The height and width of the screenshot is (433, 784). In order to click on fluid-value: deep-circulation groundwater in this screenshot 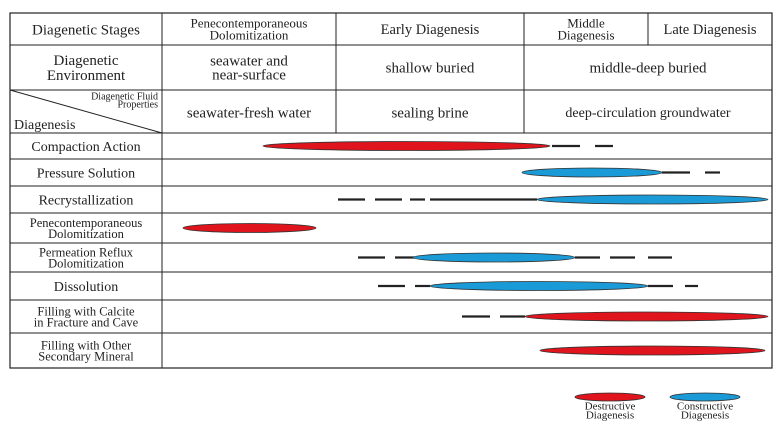, I will do `click(648, 113)`.